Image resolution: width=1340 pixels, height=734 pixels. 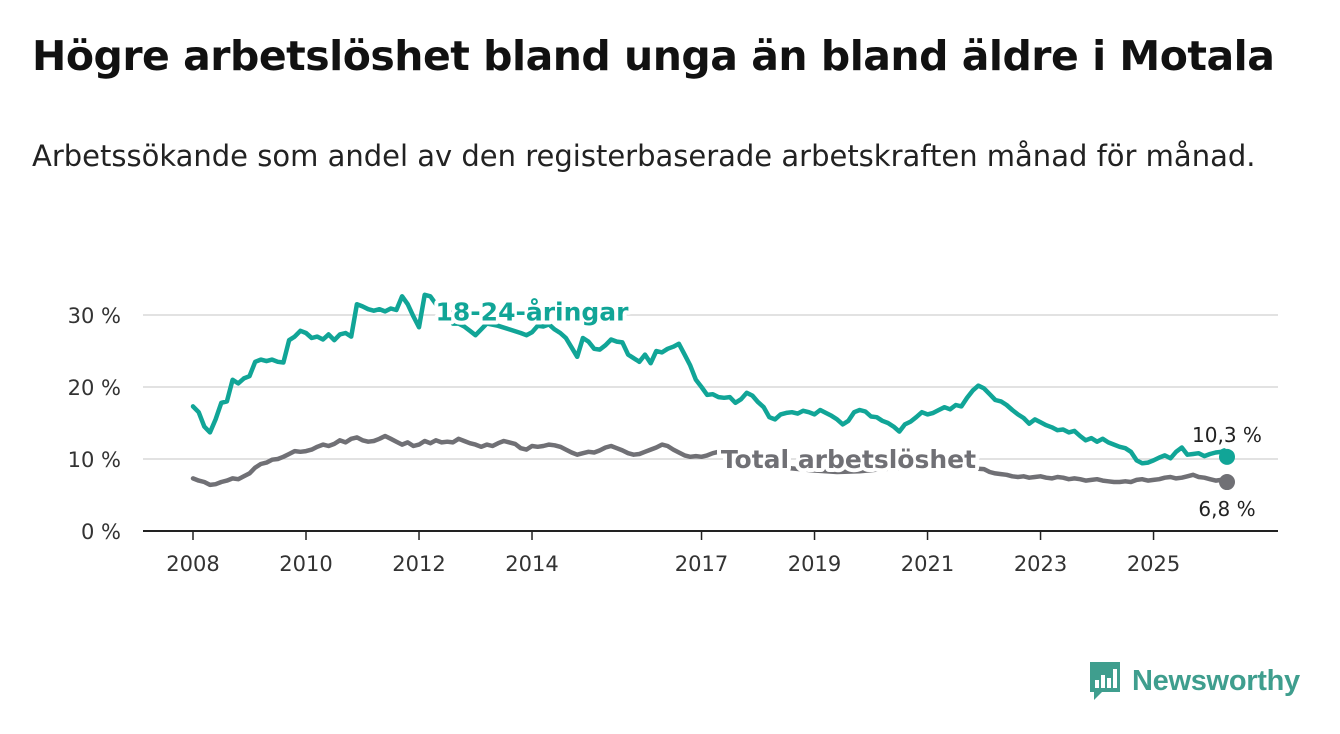 What do you see at coordinates (1227, 482) in the screenshot?
I see `end-marker-total` at bounding box center [1227, 482].